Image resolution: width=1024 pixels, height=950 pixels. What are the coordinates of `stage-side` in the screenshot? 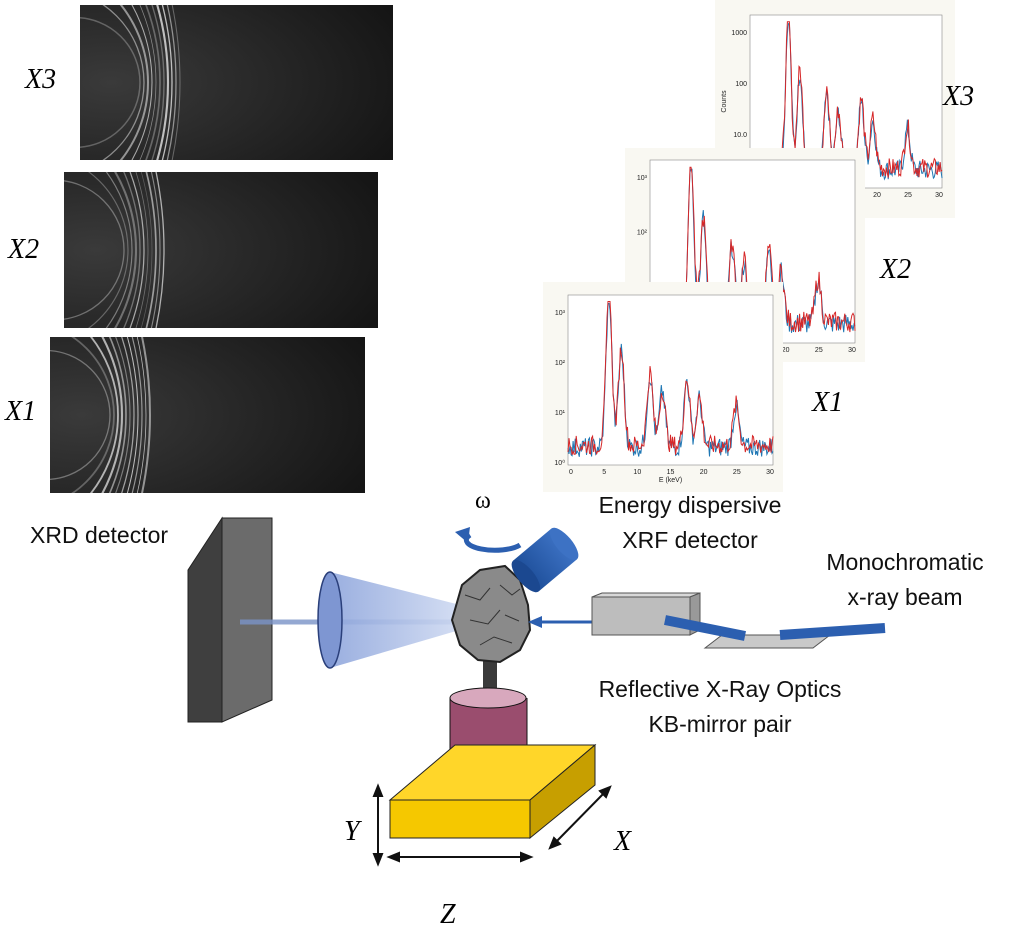 It's located at (562, 791).